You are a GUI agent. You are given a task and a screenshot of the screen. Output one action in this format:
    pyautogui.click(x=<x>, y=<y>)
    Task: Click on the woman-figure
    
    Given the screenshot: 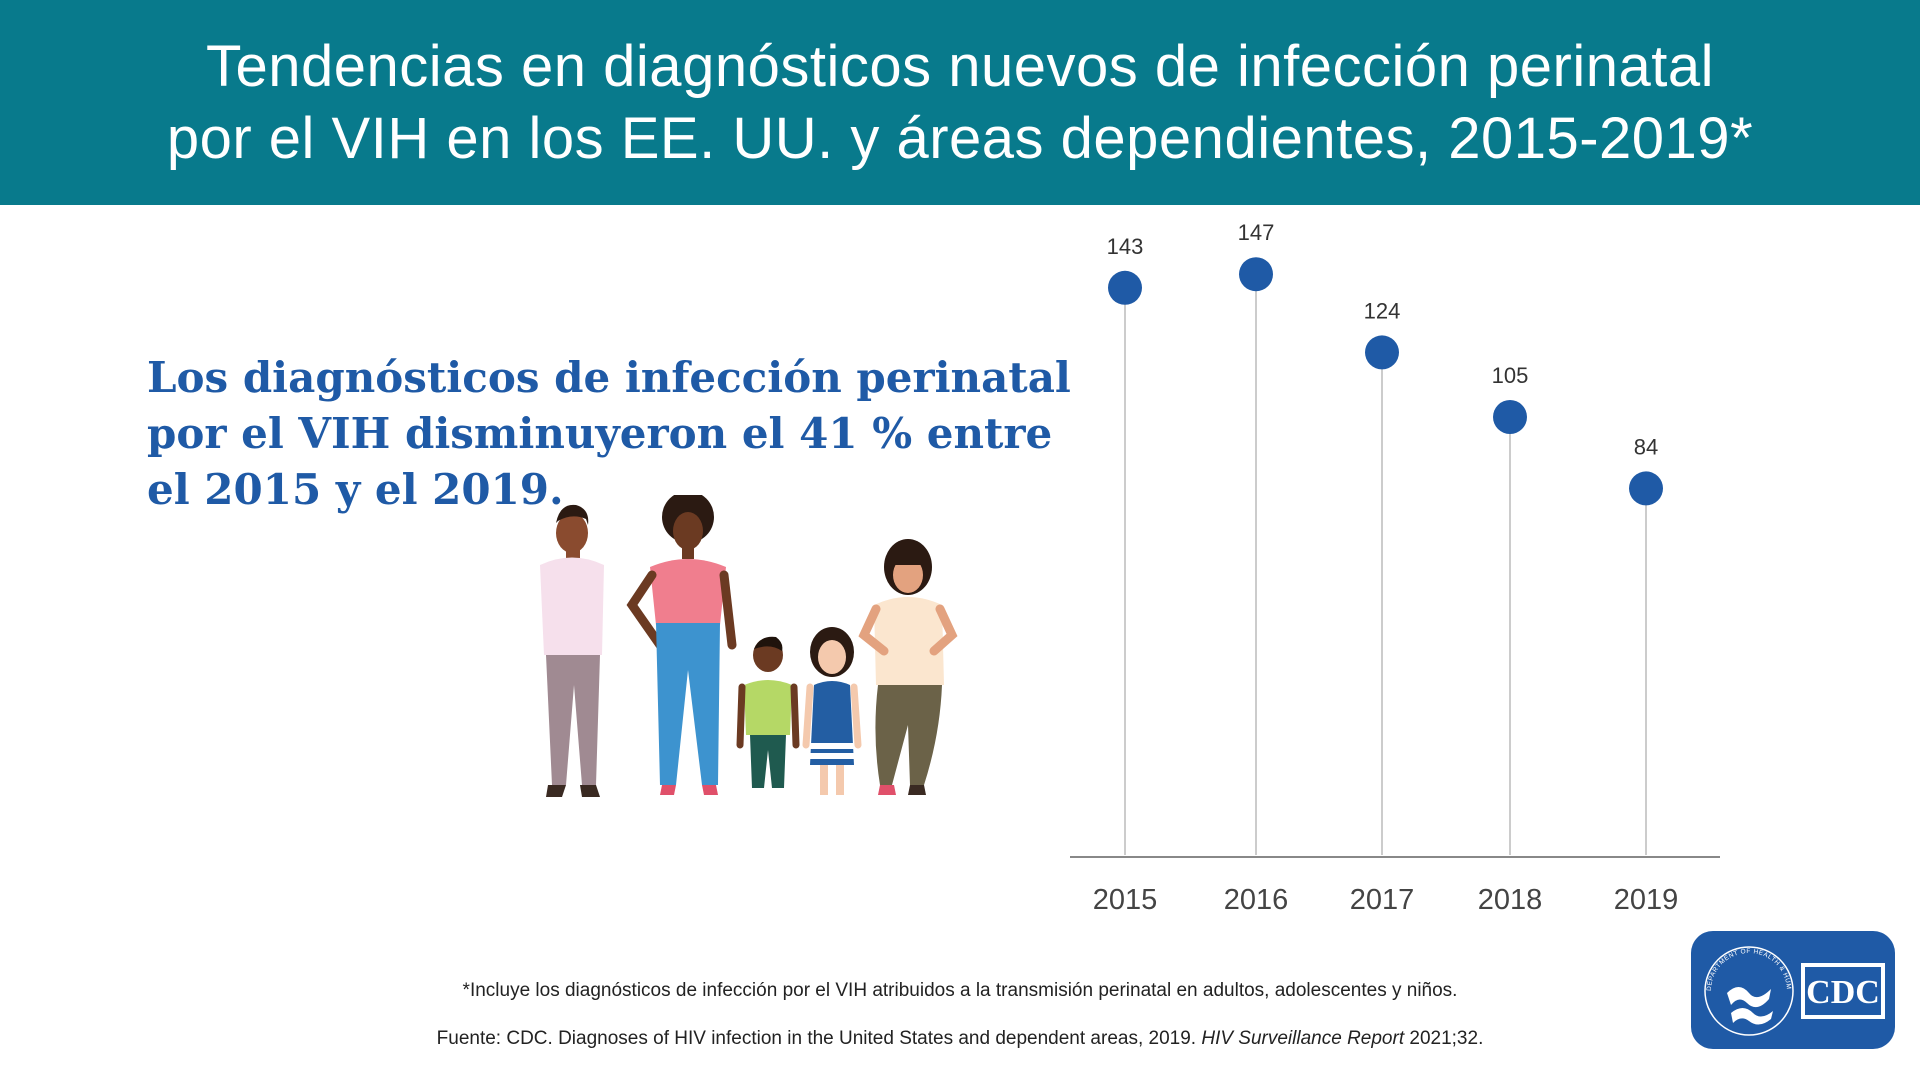 What is the action you would take?
    pyautogui.click(x=681, y=645)
    